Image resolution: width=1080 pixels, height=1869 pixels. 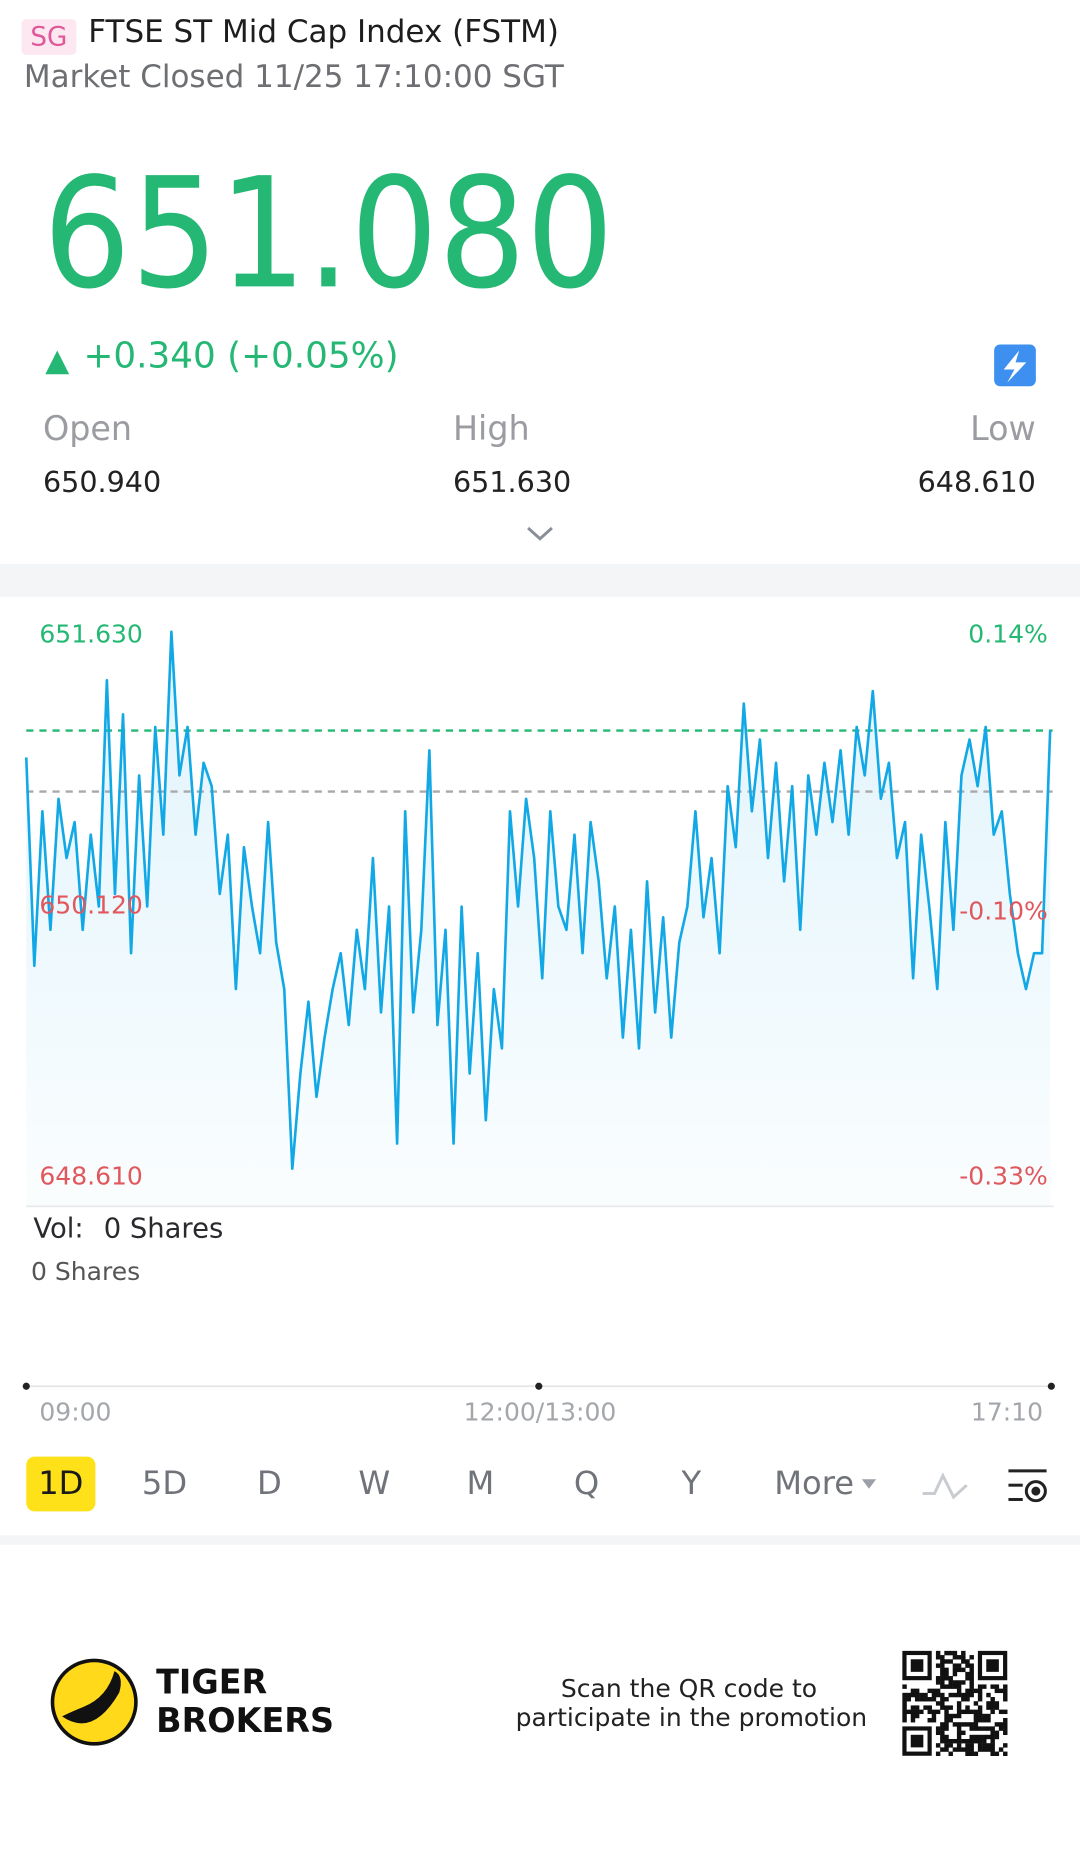 I want to click on brand-line: BROKERS, so click(x=245, y=1720).